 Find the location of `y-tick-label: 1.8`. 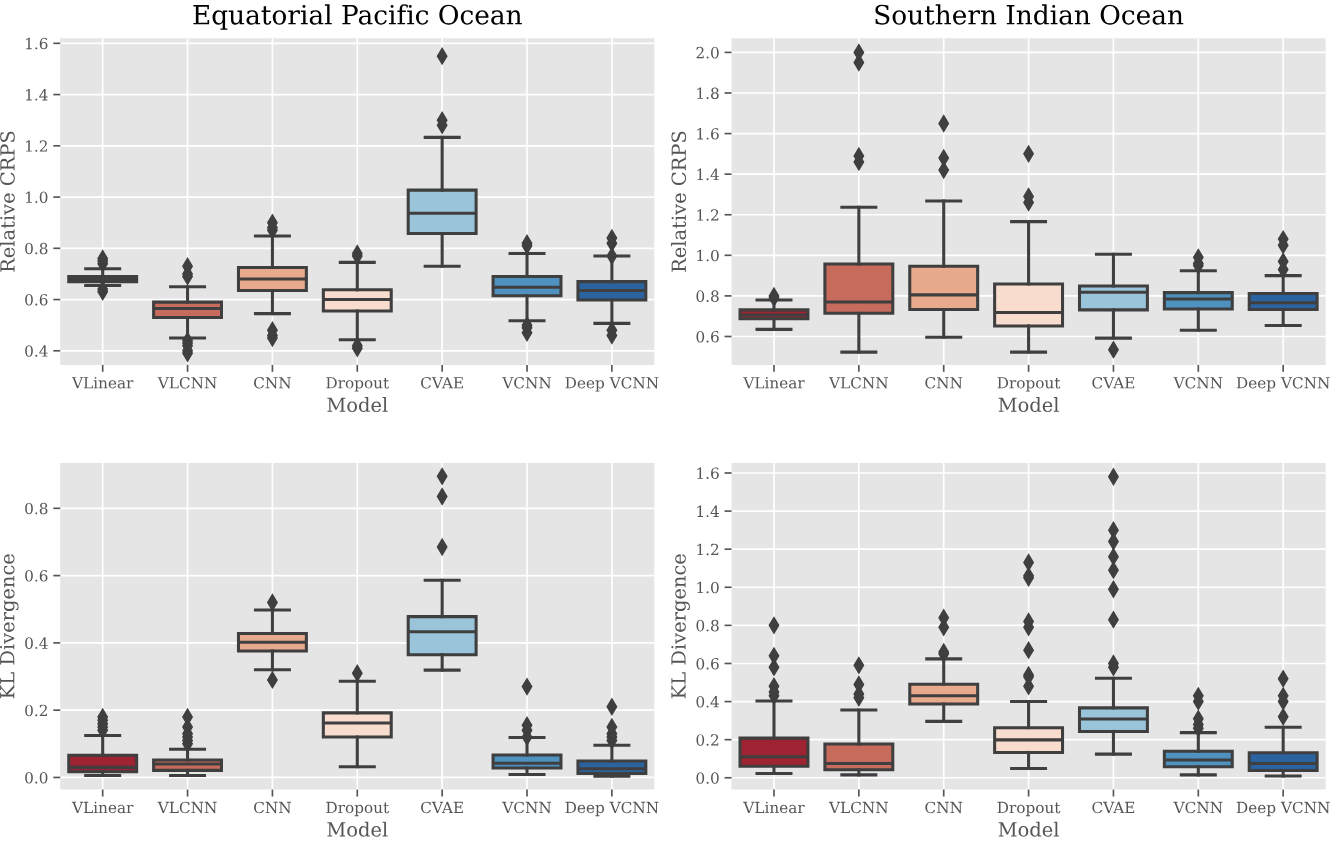

y-tick-label: 1.8 is located at coordinates (708, 93).